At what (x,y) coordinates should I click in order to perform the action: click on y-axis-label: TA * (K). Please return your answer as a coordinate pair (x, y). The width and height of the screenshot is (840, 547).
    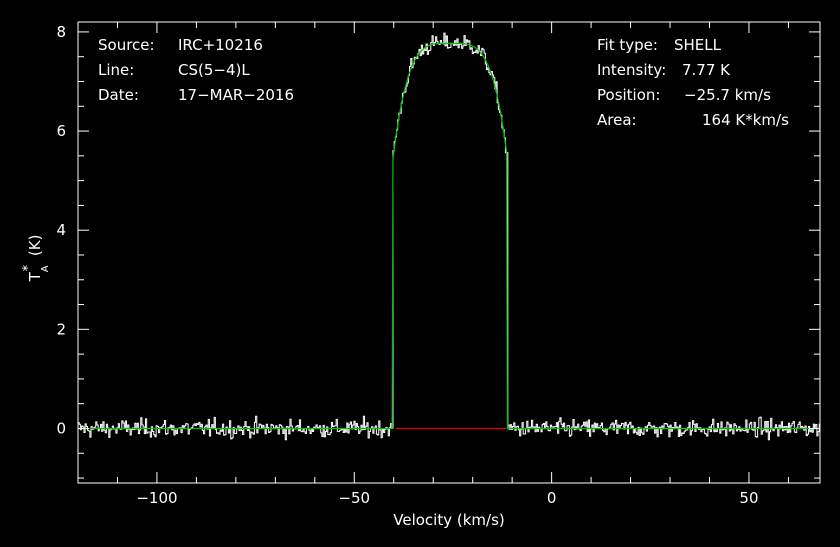
    Looking at the image, I should click on (36, 259).